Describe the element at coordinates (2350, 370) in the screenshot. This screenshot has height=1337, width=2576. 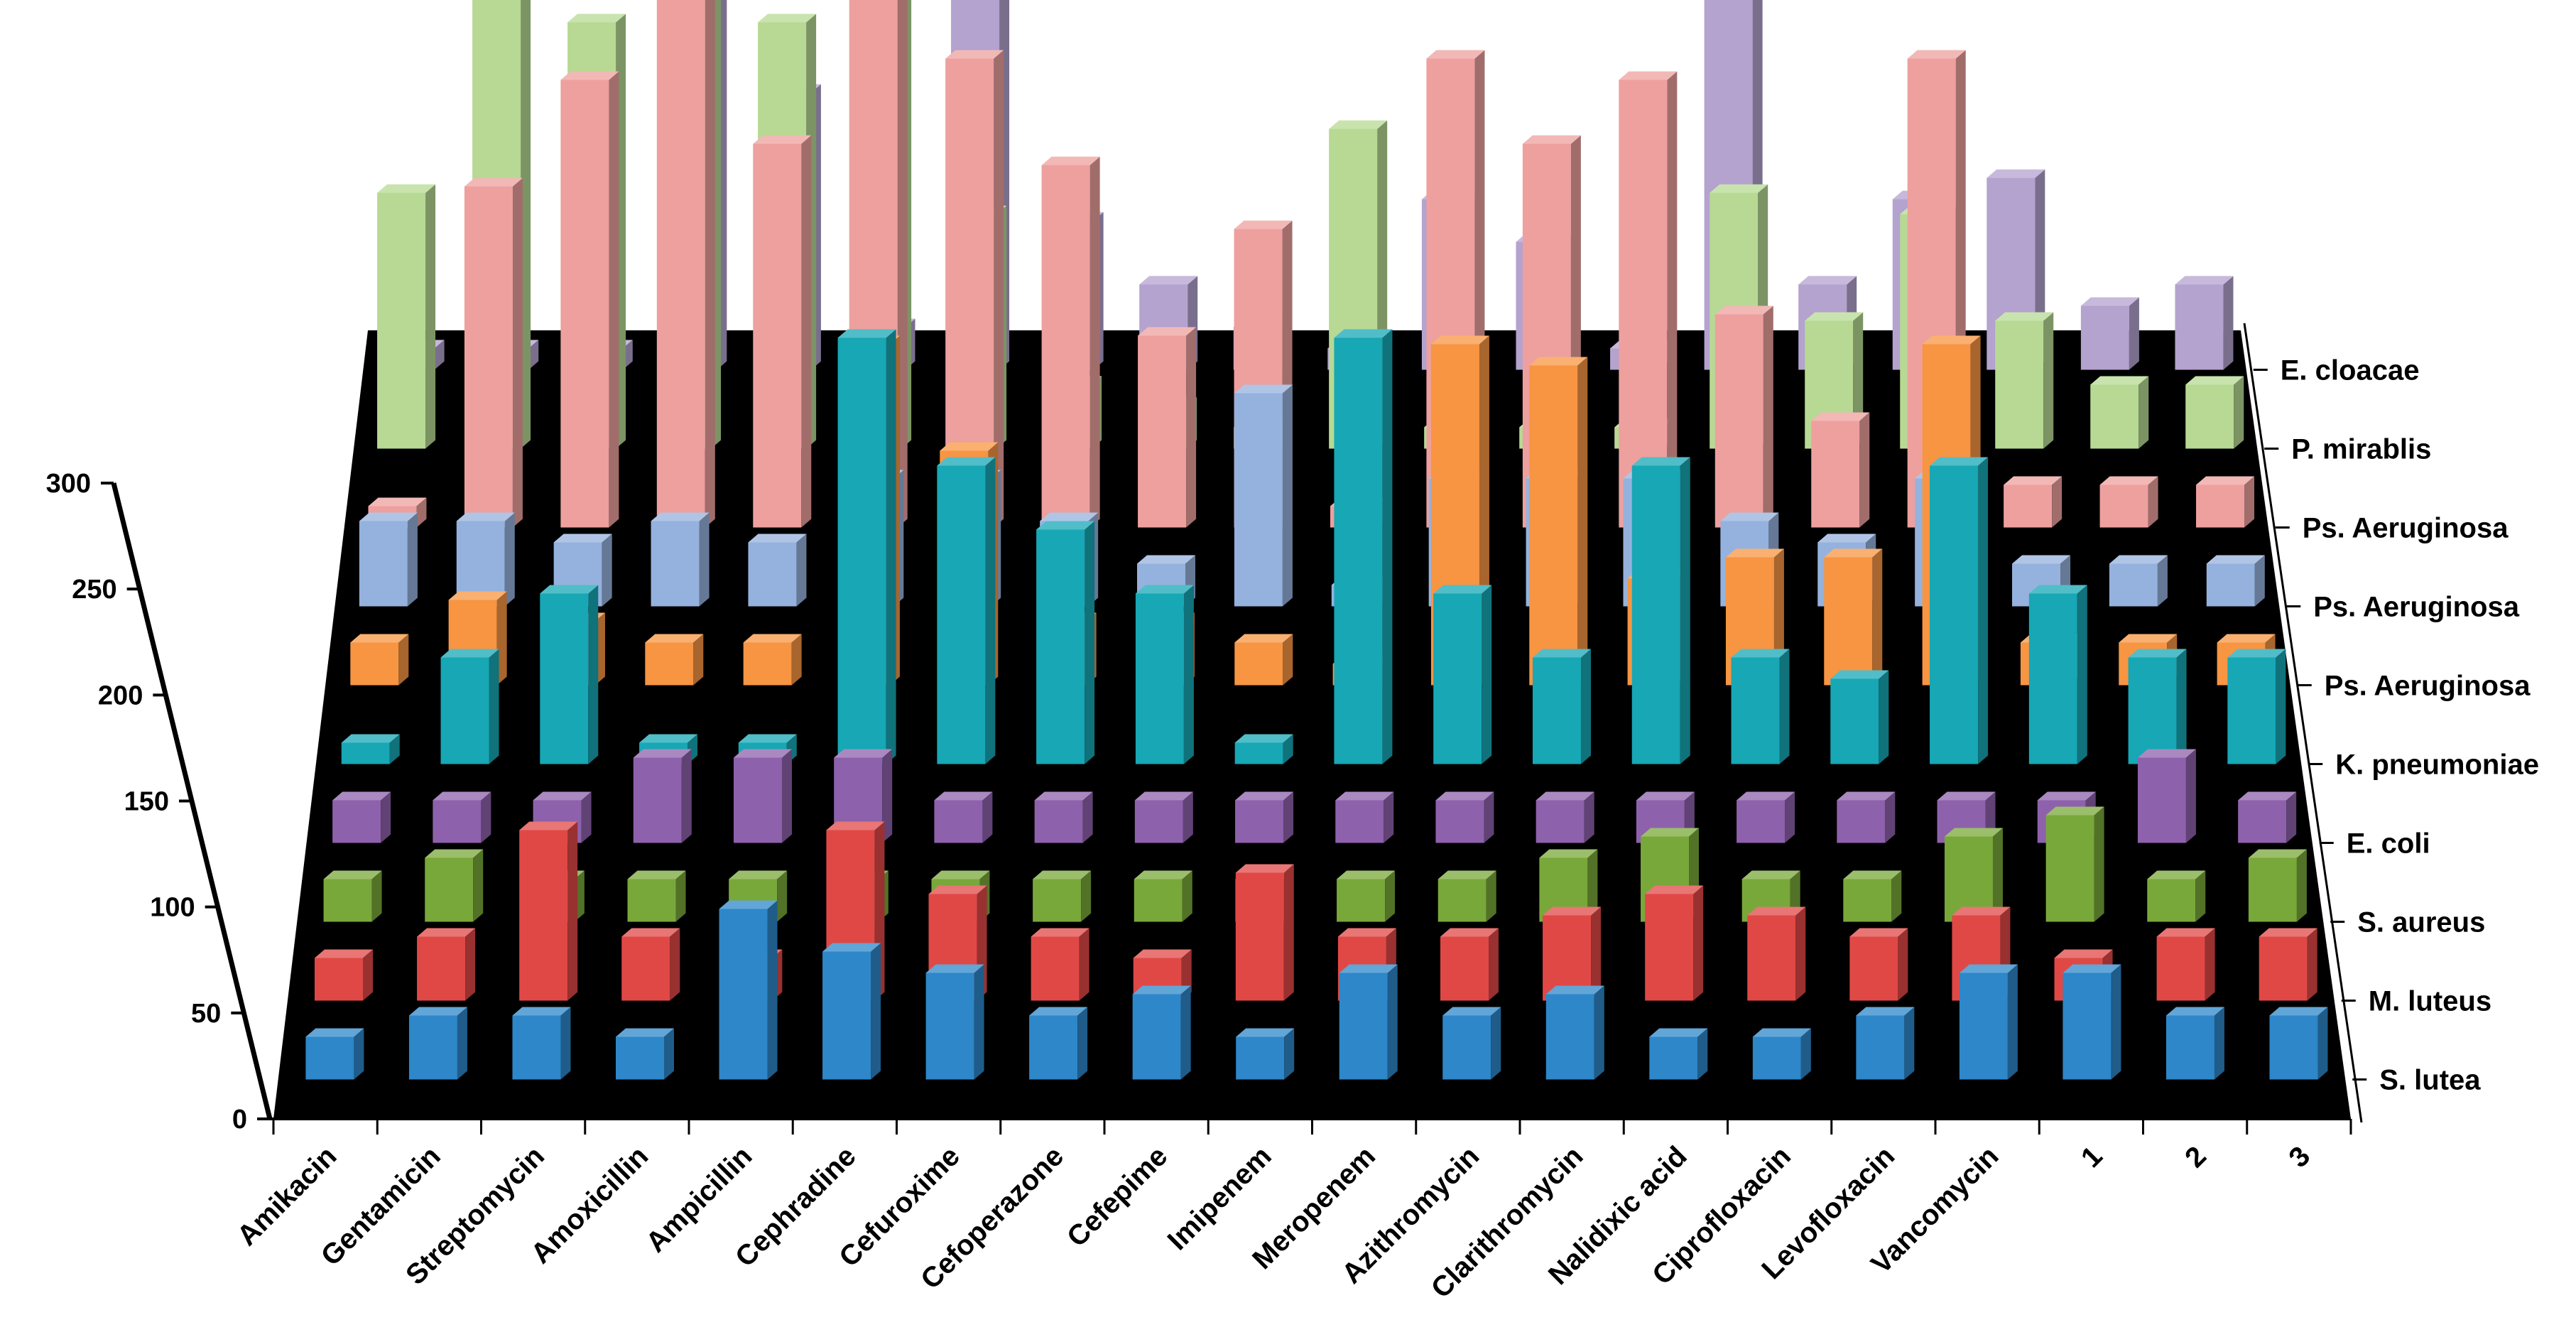
I see `series-label: E. cloacae` at that location.